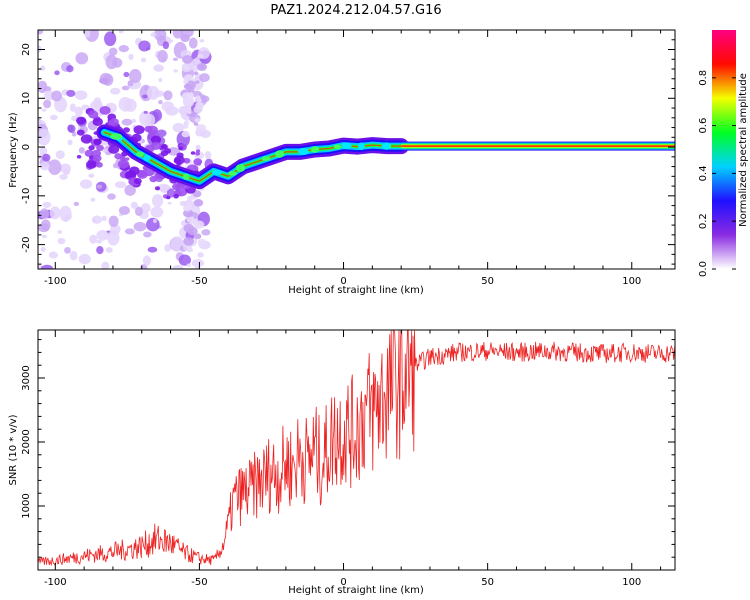 Image resolution: width=750 pixels, height=600 pixels. Describe the element at coordinates (743, 150) in the screenshot. I see `colorbar-label: Normalized spectral amplitude` at that location.